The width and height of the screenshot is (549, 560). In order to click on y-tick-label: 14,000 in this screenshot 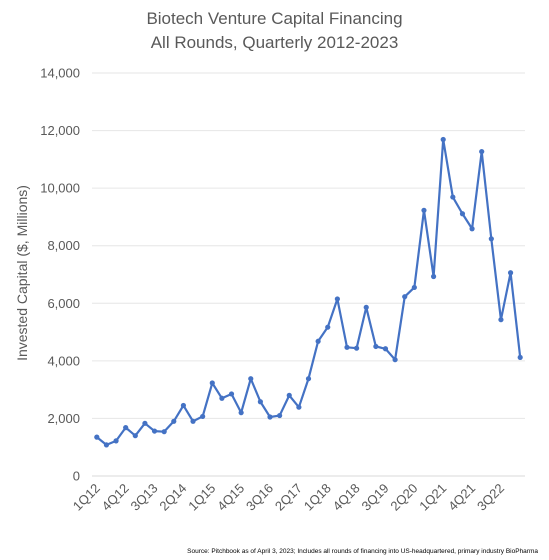, I will do `click(60, 73)`.